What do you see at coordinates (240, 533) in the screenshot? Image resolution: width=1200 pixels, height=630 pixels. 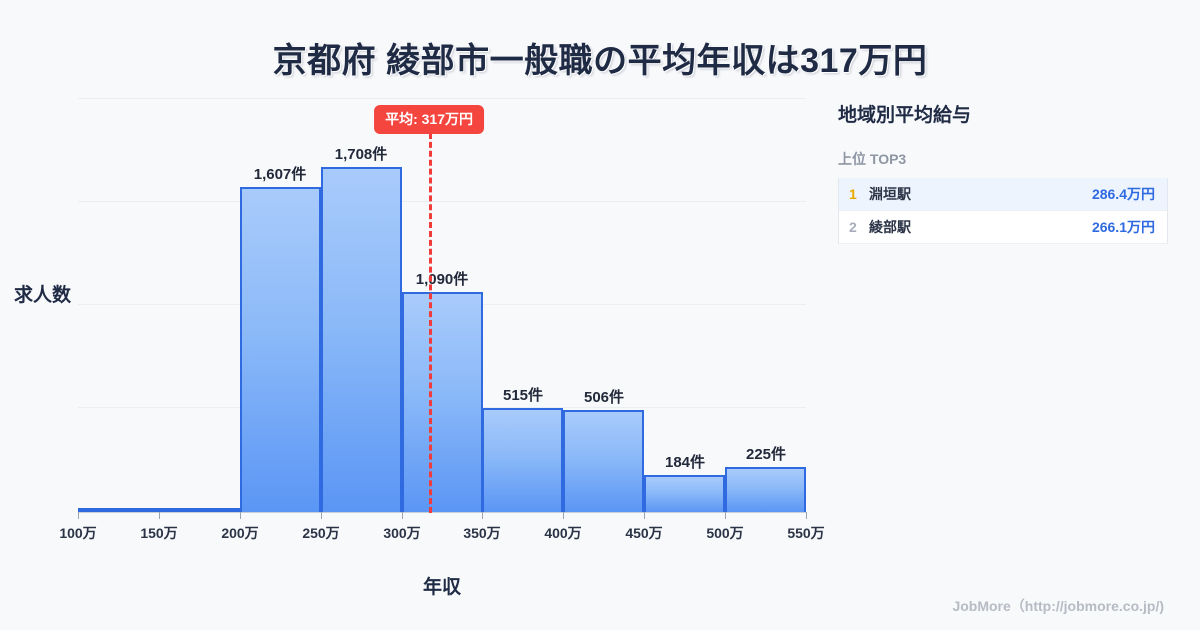 I see `x-axis-tick-label: 200万` at bounding box center [240, 533].